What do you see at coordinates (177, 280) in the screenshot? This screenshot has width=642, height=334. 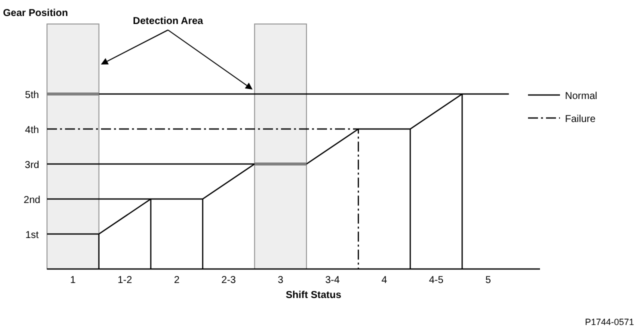 I see `x-tick-label: 2` at bounding box center [177, 280].